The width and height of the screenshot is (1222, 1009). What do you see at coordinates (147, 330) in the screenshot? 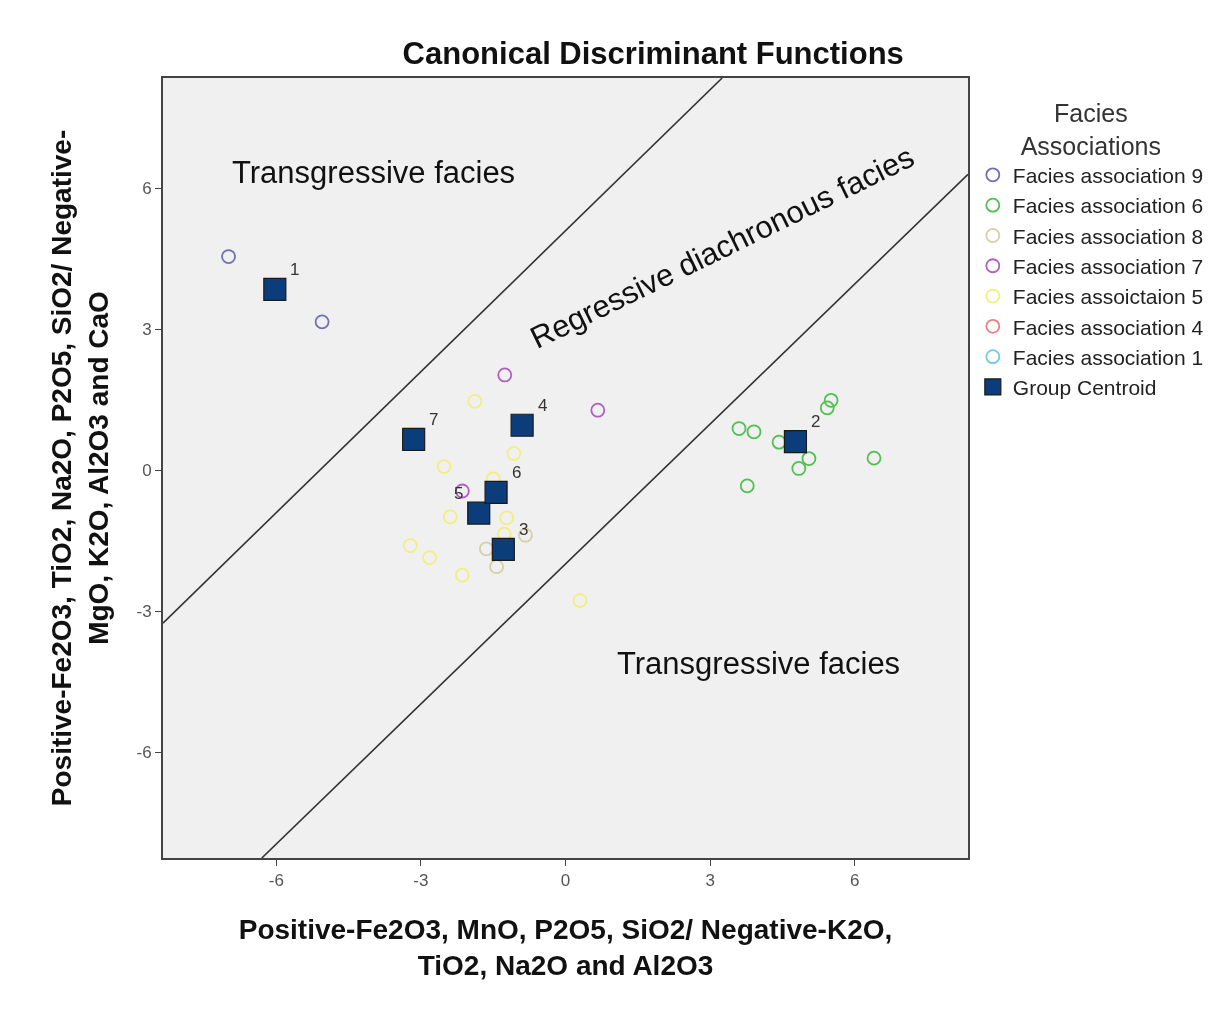
I see `y-tick-label: 3` at bounding box center [147, 330].